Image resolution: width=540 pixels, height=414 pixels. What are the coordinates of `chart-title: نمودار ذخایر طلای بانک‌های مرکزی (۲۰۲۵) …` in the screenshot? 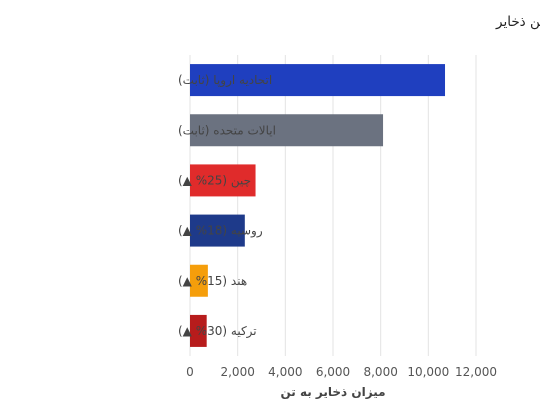 It's located at (517, 22).